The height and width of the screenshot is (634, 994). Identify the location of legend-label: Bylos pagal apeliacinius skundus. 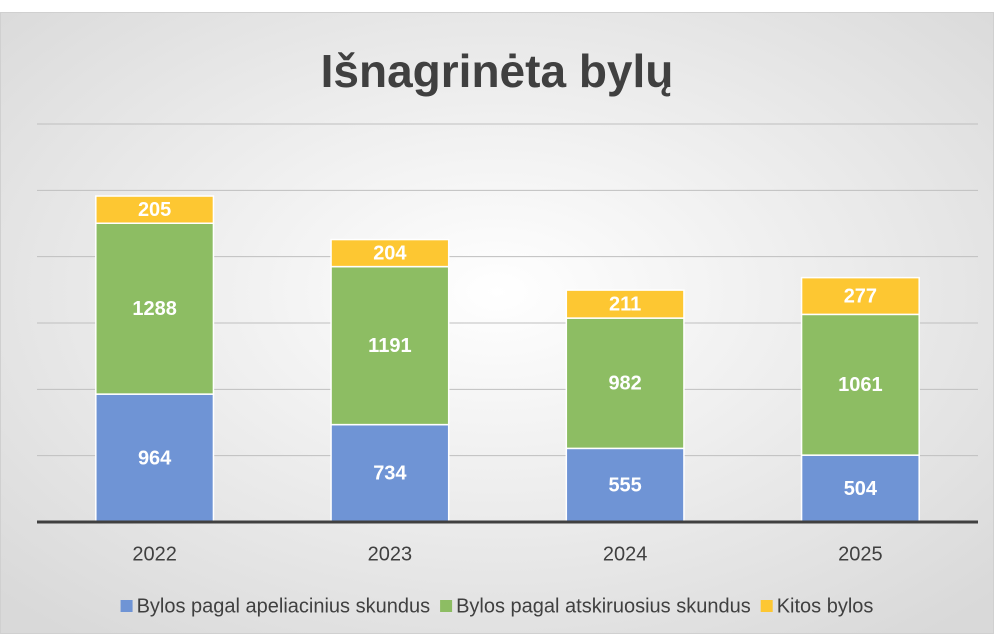
(284, 606).